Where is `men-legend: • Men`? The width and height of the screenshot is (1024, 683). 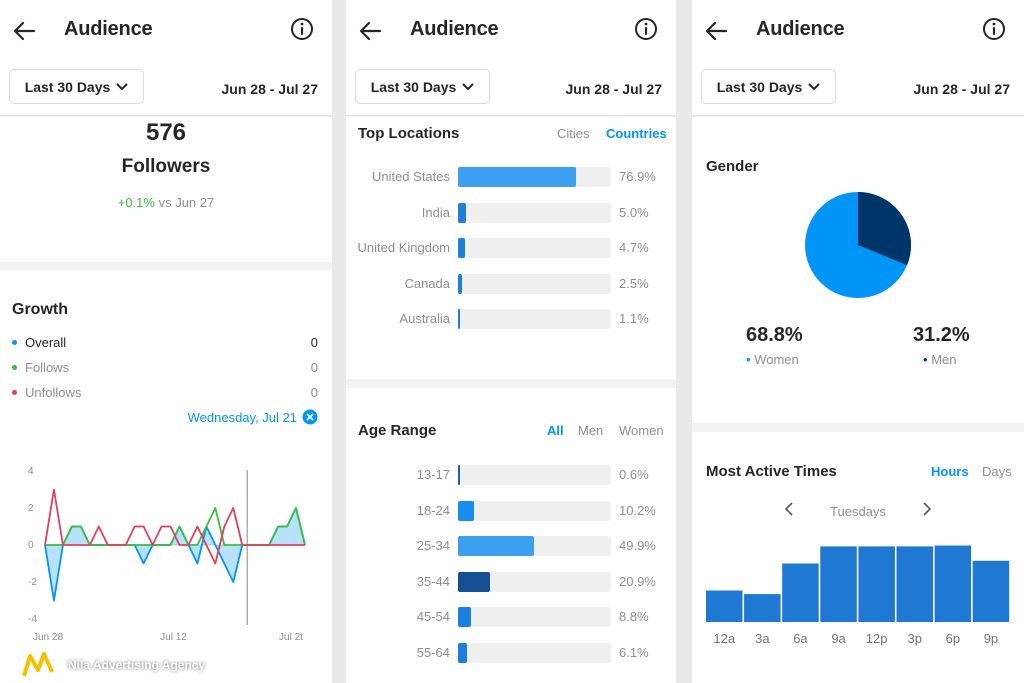
men-legend: • Men is located at coordinates (939, 359).